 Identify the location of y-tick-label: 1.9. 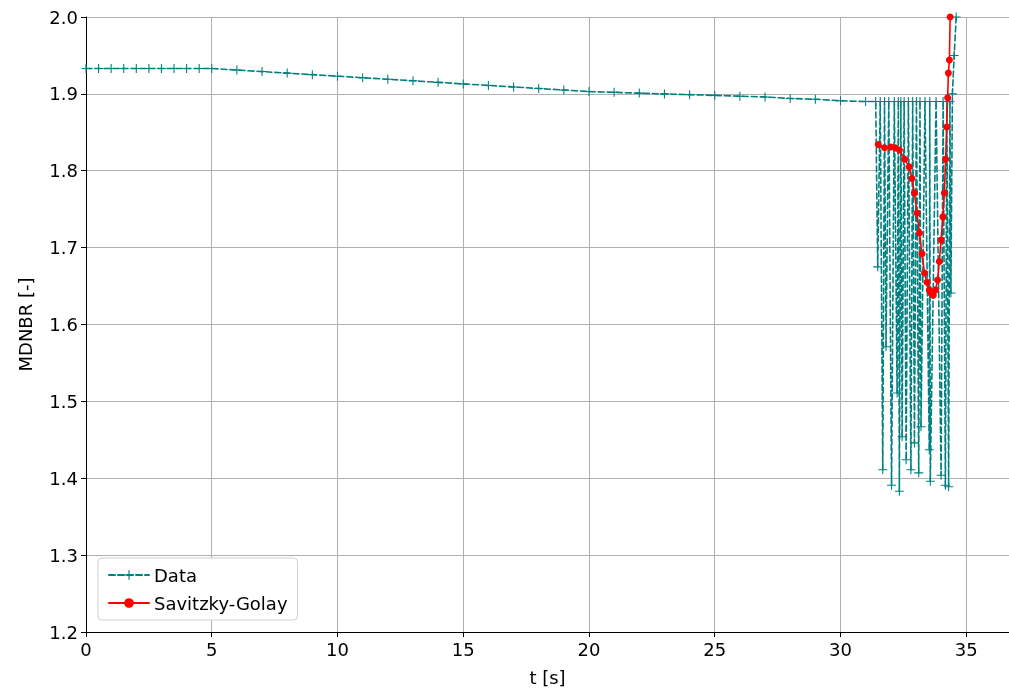
(63, 94).